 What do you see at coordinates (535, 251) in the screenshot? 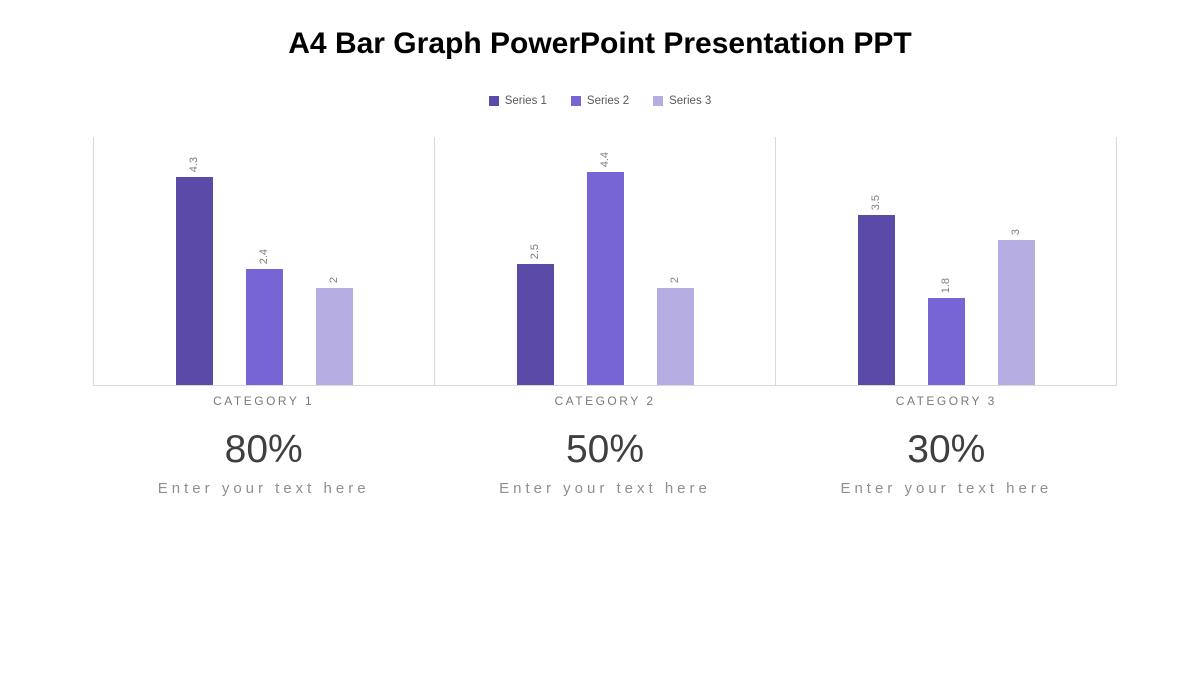
I see `bar-data-label: 2.5` at bounding box center [535, 251].